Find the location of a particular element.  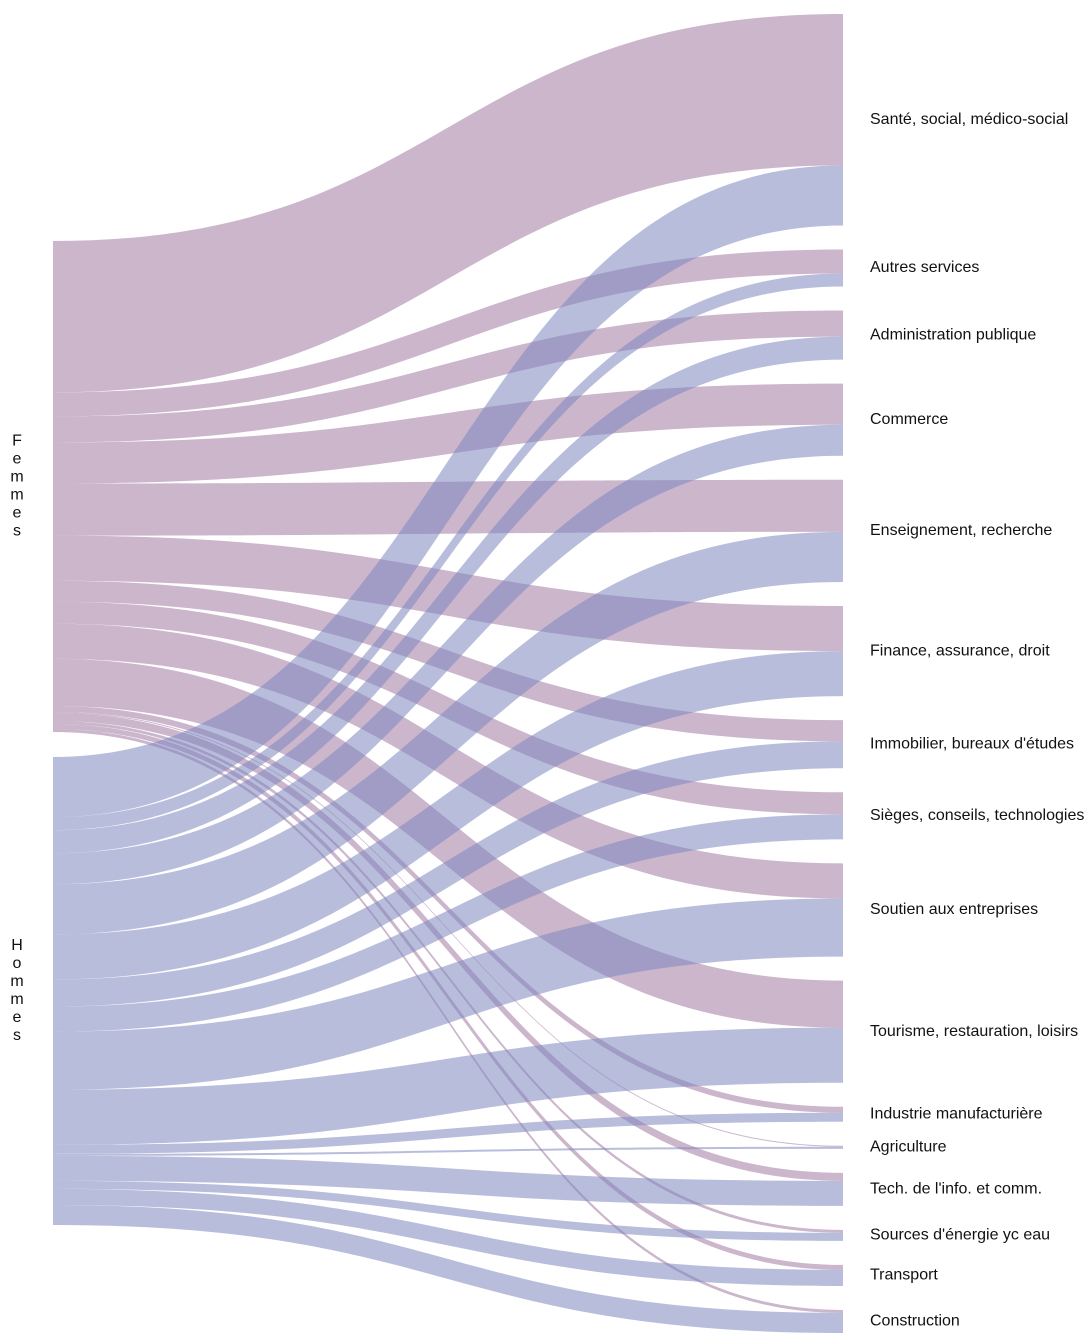

source-label: Femmes is located at coordinates (17, 487).